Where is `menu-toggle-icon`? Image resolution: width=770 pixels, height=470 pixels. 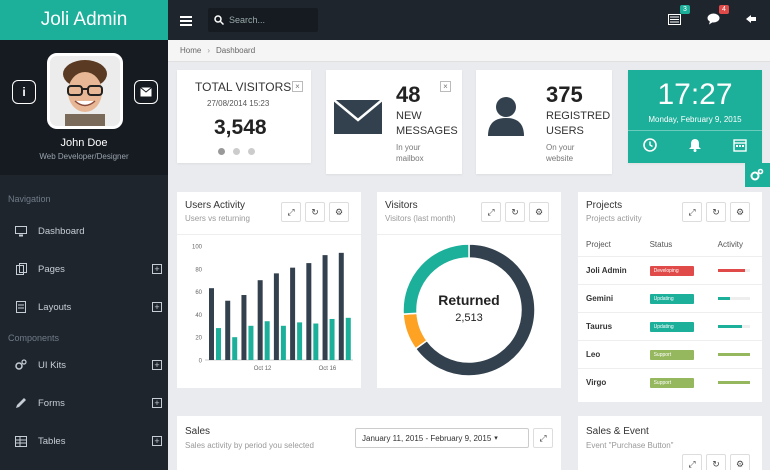 menu-toggle-icon is located at coordinates (186, 20).